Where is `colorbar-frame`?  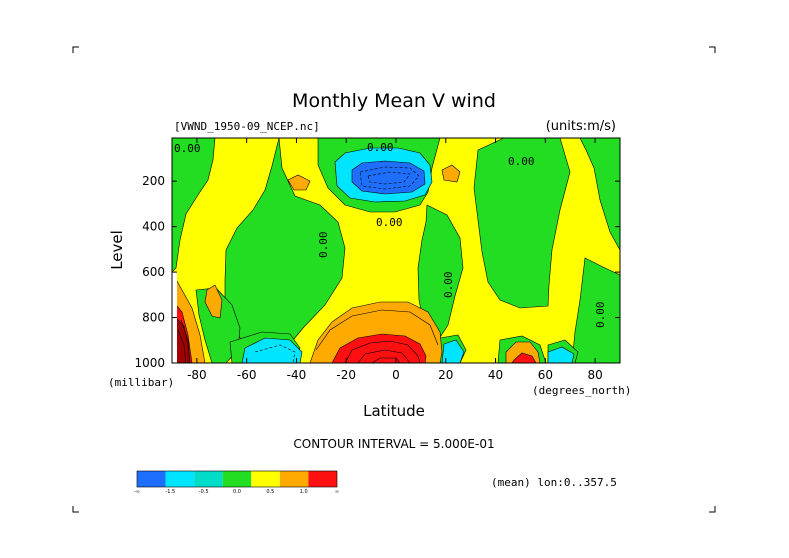
colorbar-frame is located at coordinates (237, 479).